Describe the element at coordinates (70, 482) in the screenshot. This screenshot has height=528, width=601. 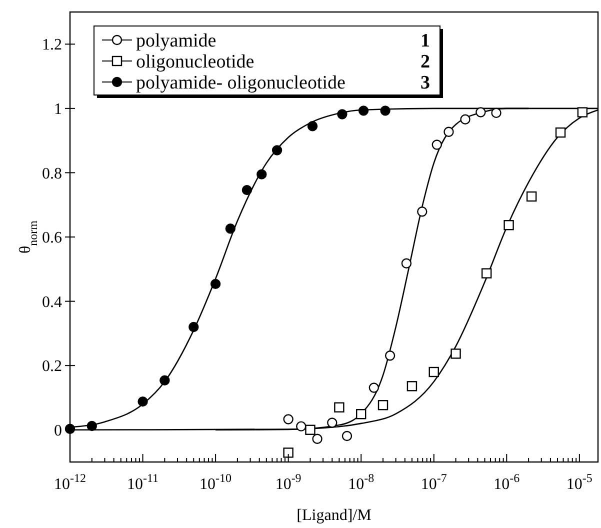
I see `x-tick-label: 10$^{-12}$` at that location.